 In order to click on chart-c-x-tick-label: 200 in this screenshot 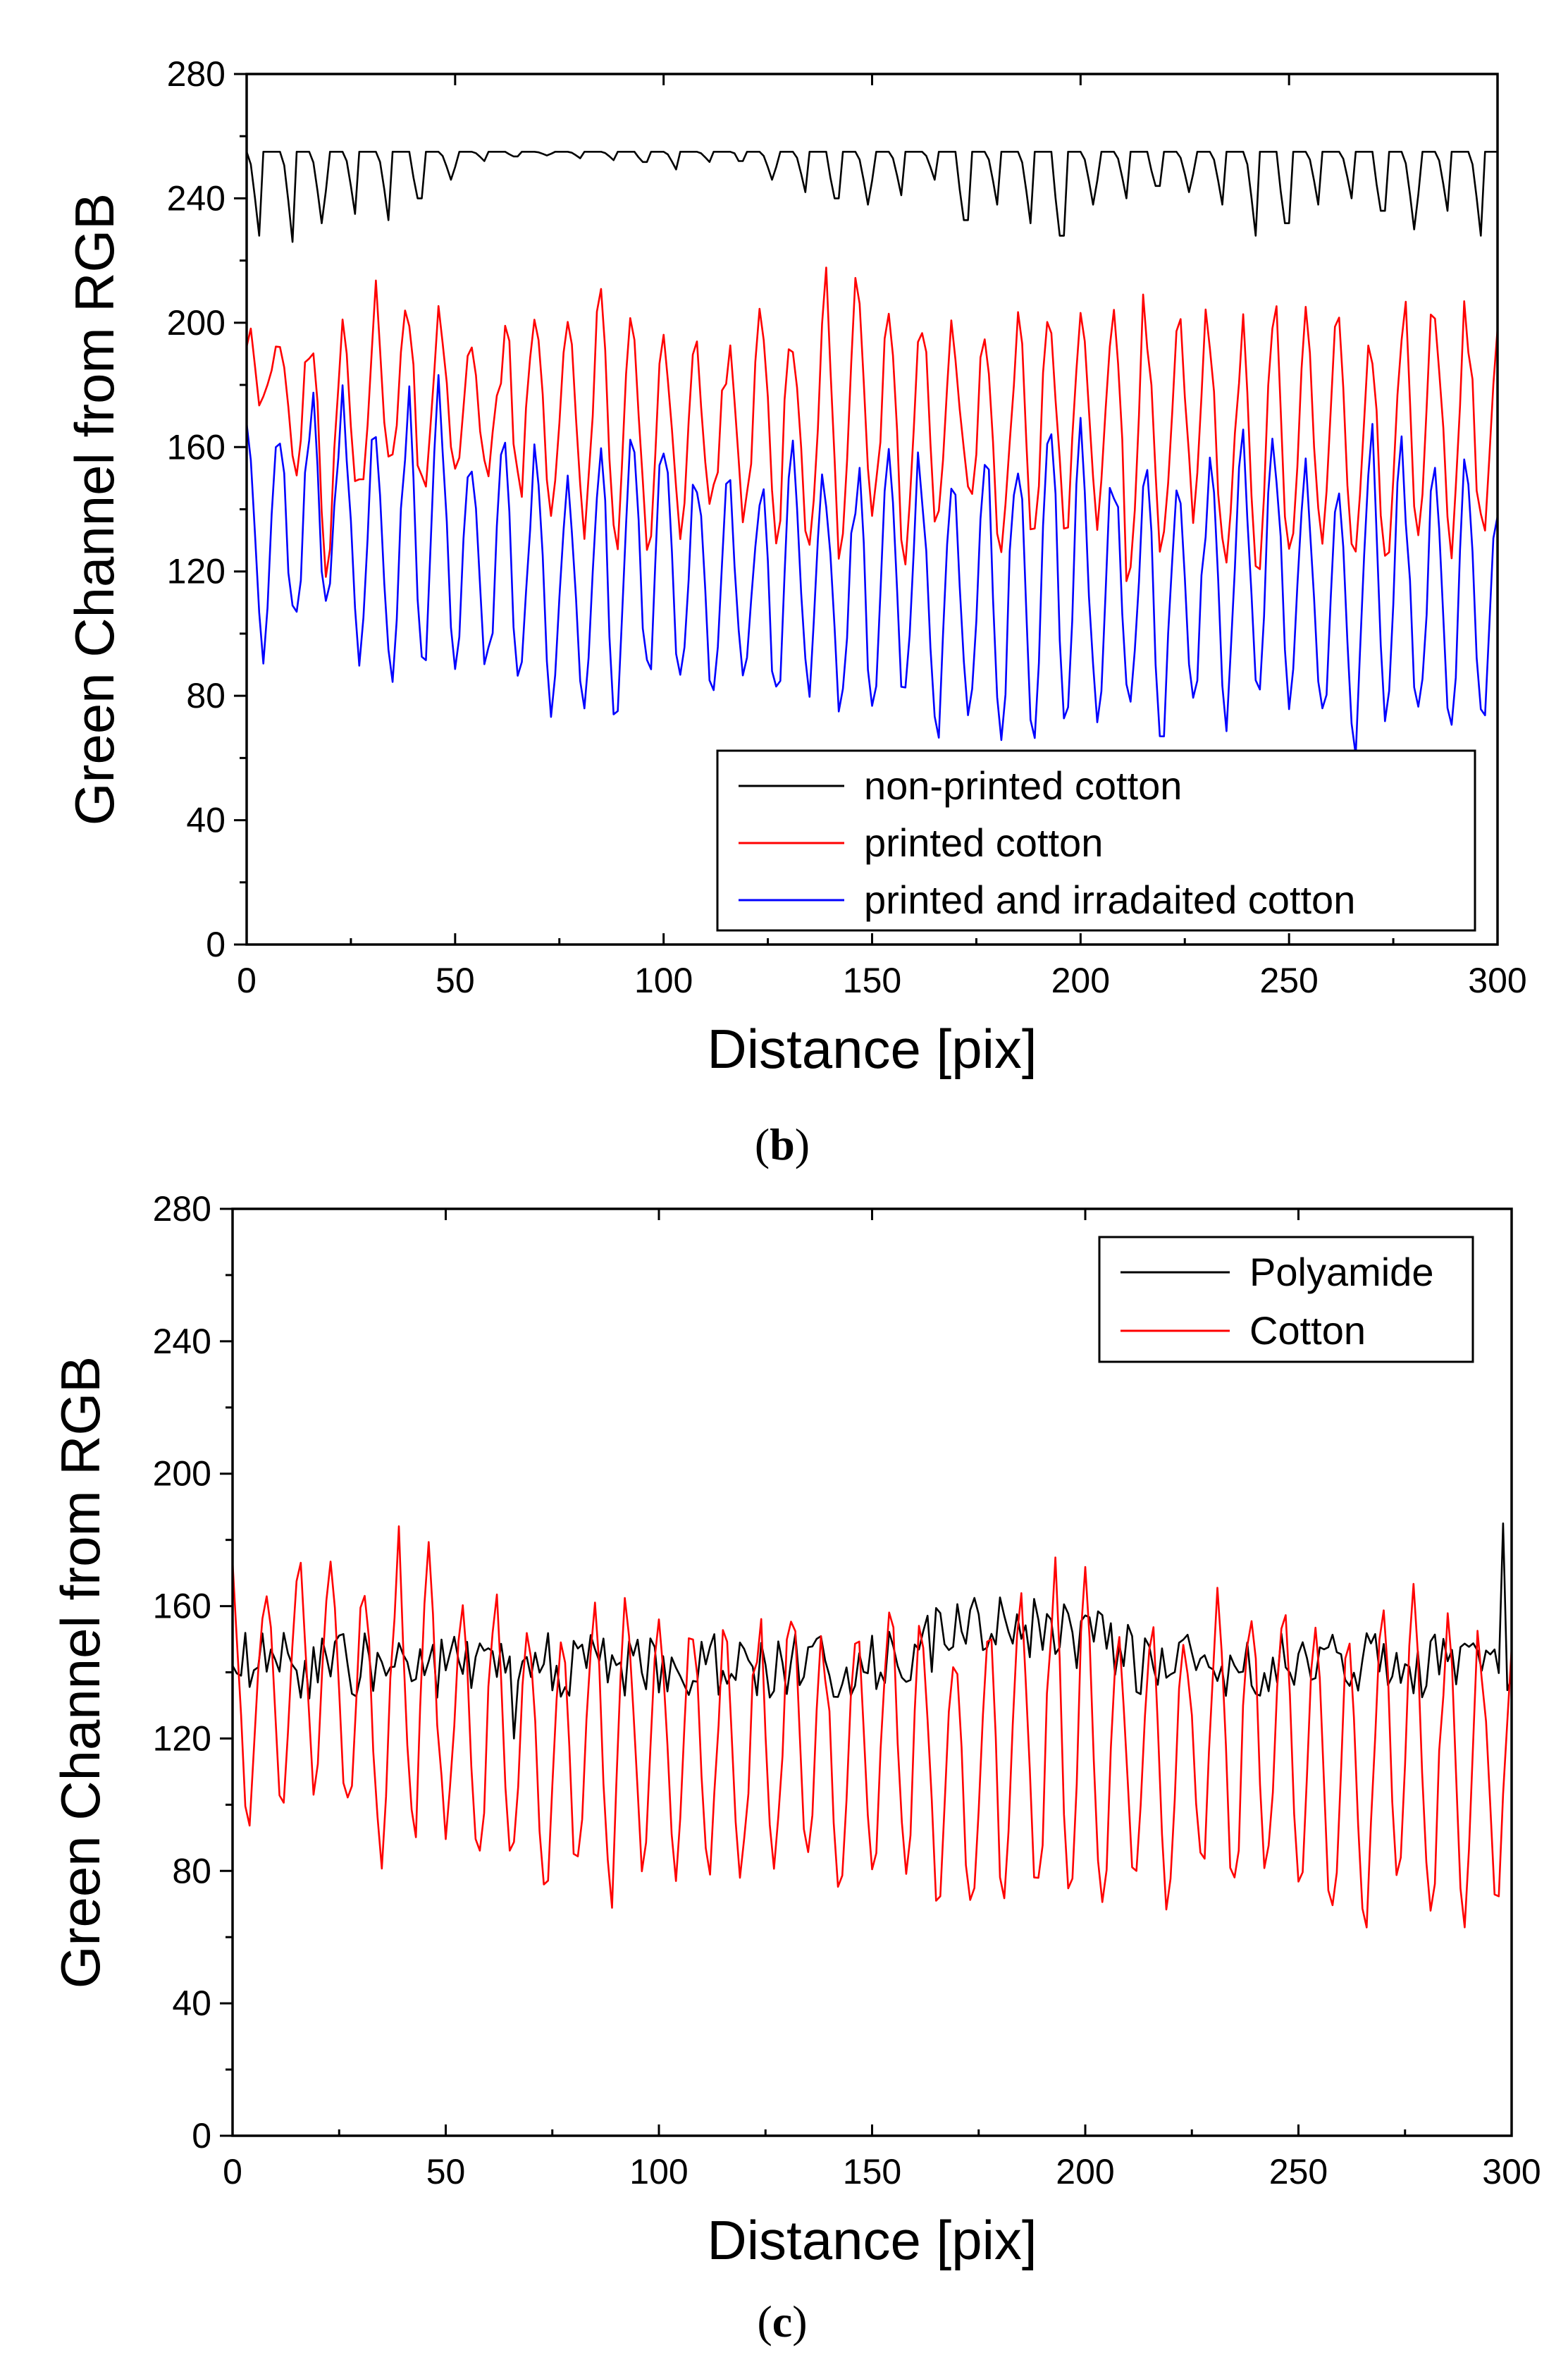, I will do `click(1085, 2171)`.